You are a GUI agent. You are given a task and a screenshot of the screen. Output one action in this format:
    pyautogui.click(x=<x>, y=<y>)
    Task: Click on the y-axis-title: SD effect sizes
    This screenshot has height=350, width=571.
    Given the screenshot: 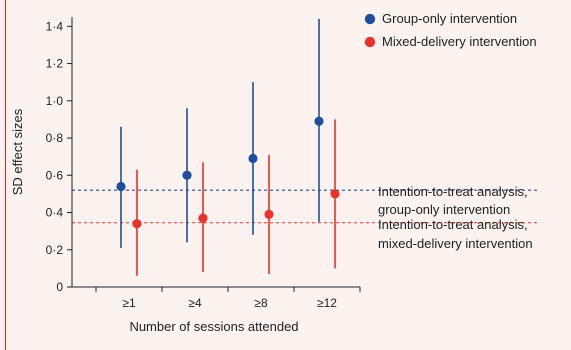 What is the action you would take?
    pyautogui.click(x=17, y=151)
    